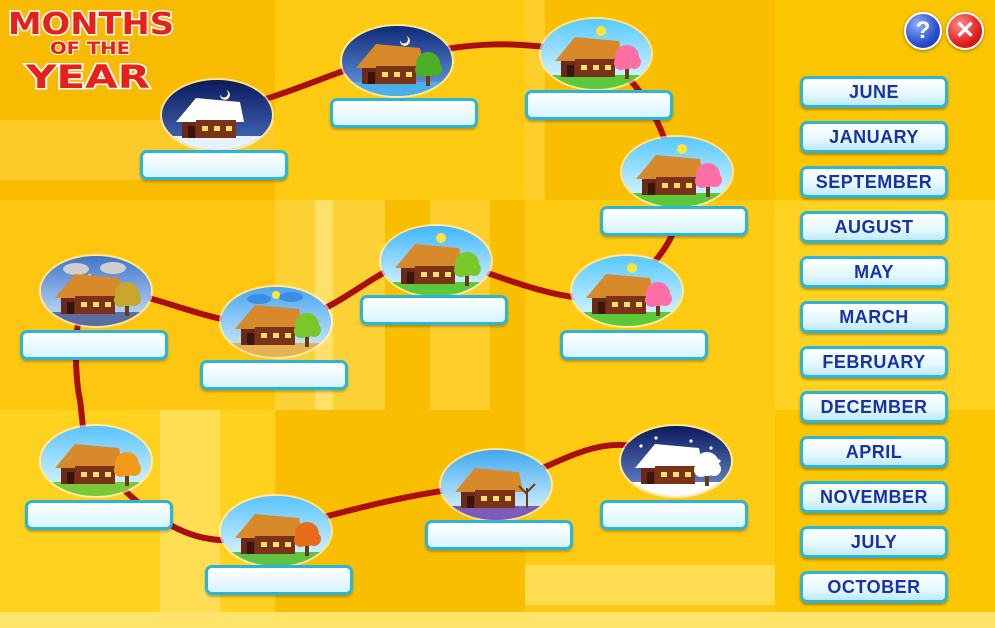  I want to click on month-card-july: JULY, so click(874, 542).